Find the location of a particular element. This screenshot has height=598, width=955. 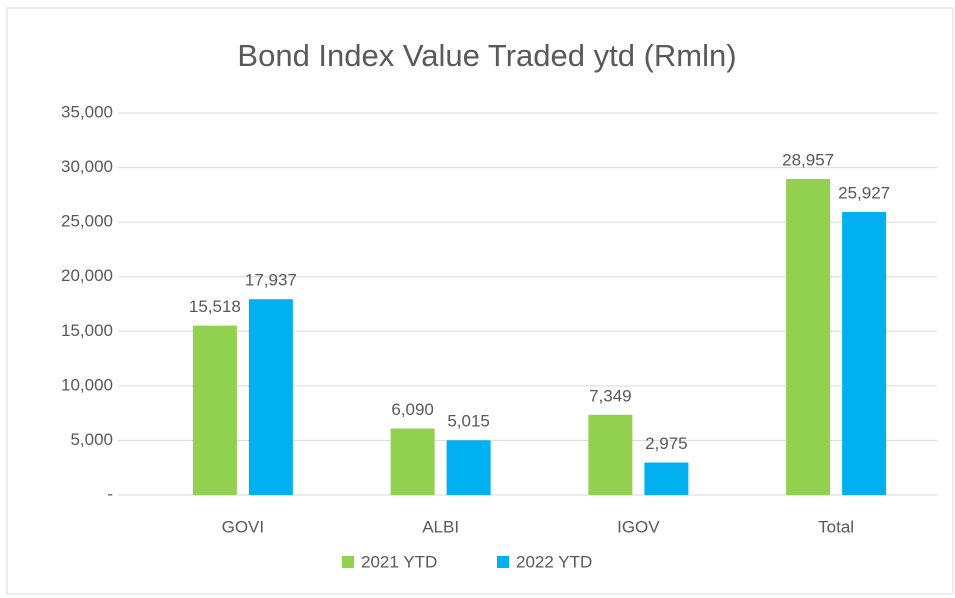

legend-label: 2021 YTD is located at coordinates (399, 561).